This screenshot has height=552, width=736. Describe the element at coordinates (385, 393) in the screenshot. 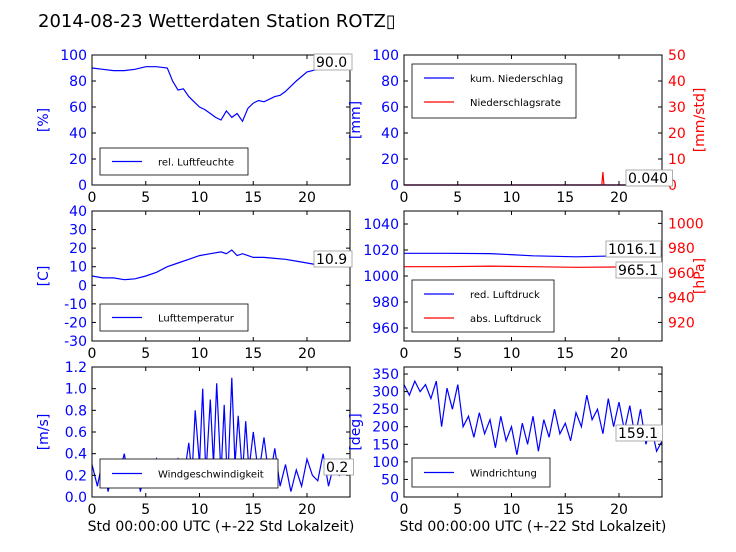

I see `y-tick-label: 300` at that location.